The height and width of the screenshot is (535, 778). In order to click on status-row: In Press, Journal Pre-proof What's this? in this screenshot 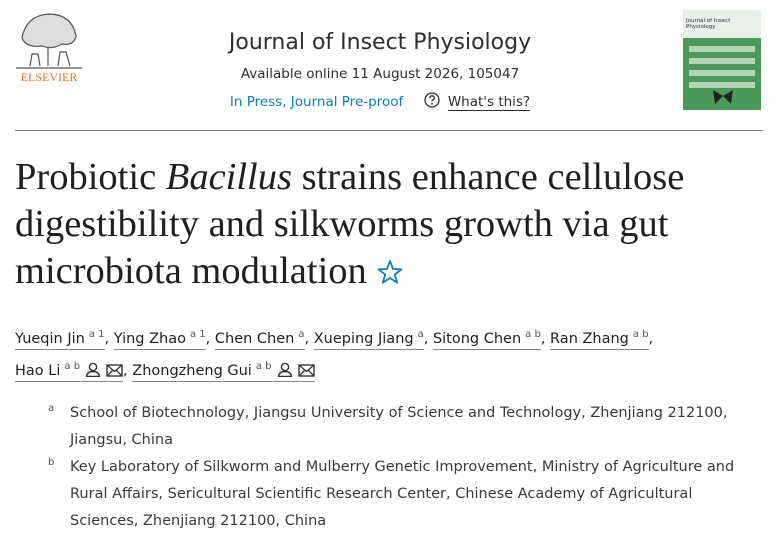, I will do `click(380, 101)`.